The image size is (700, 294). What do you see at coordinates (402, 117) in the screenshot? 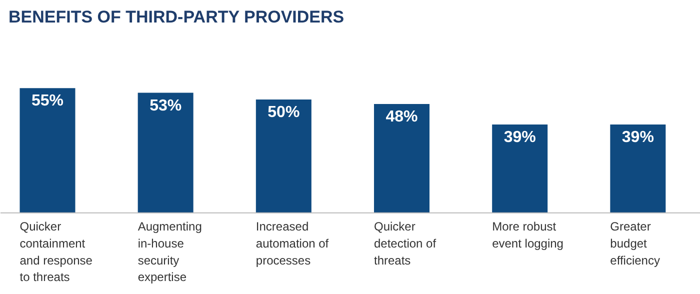
I see `data-label: 48%` at bounding box center [402, 117].